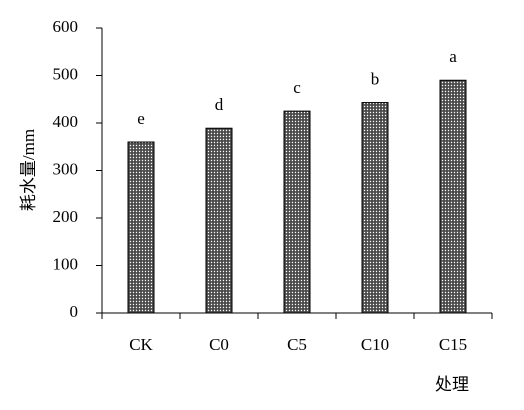  Describe the element at coordinates (141, 118) in the screenshot. I see `significance-letter: e` at that location.